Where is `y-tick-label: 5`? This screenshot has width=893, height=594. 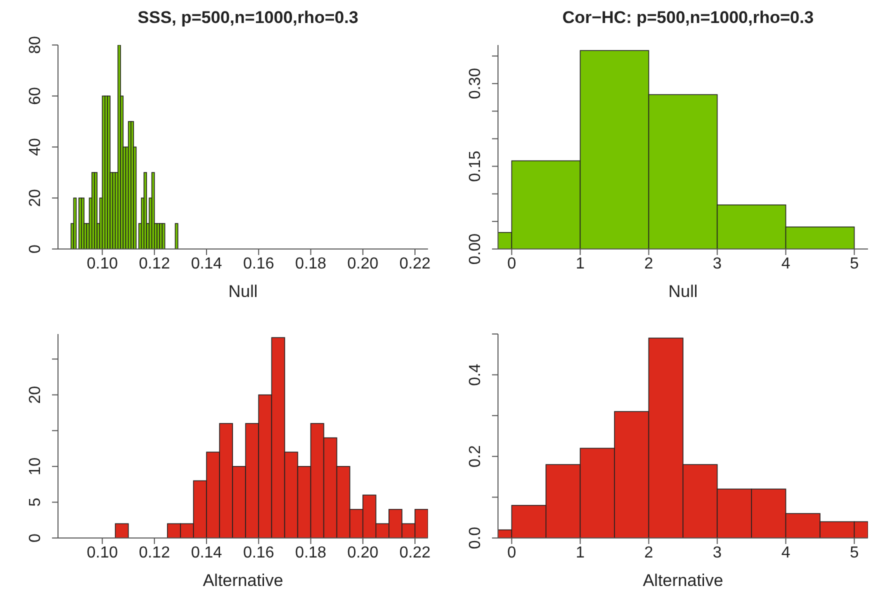
y-tick-label: 5 is located at coordinates (35, 502).